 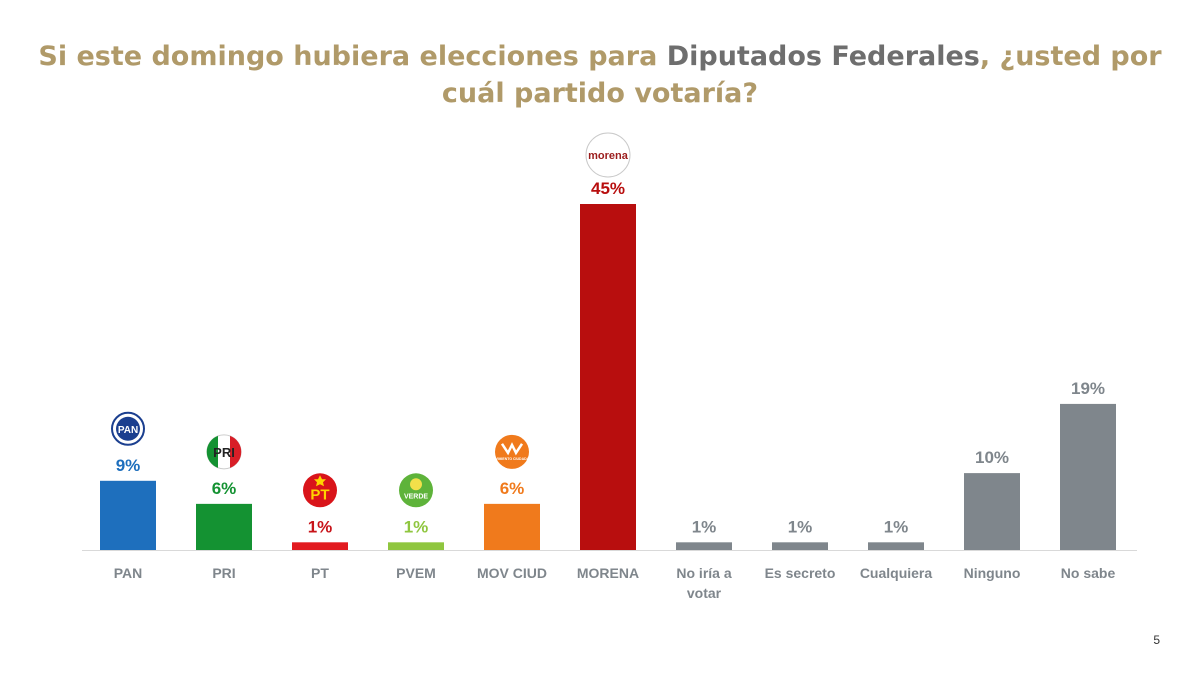 I want to click on value-label-pt: 1%, so click(x=320, y=526).